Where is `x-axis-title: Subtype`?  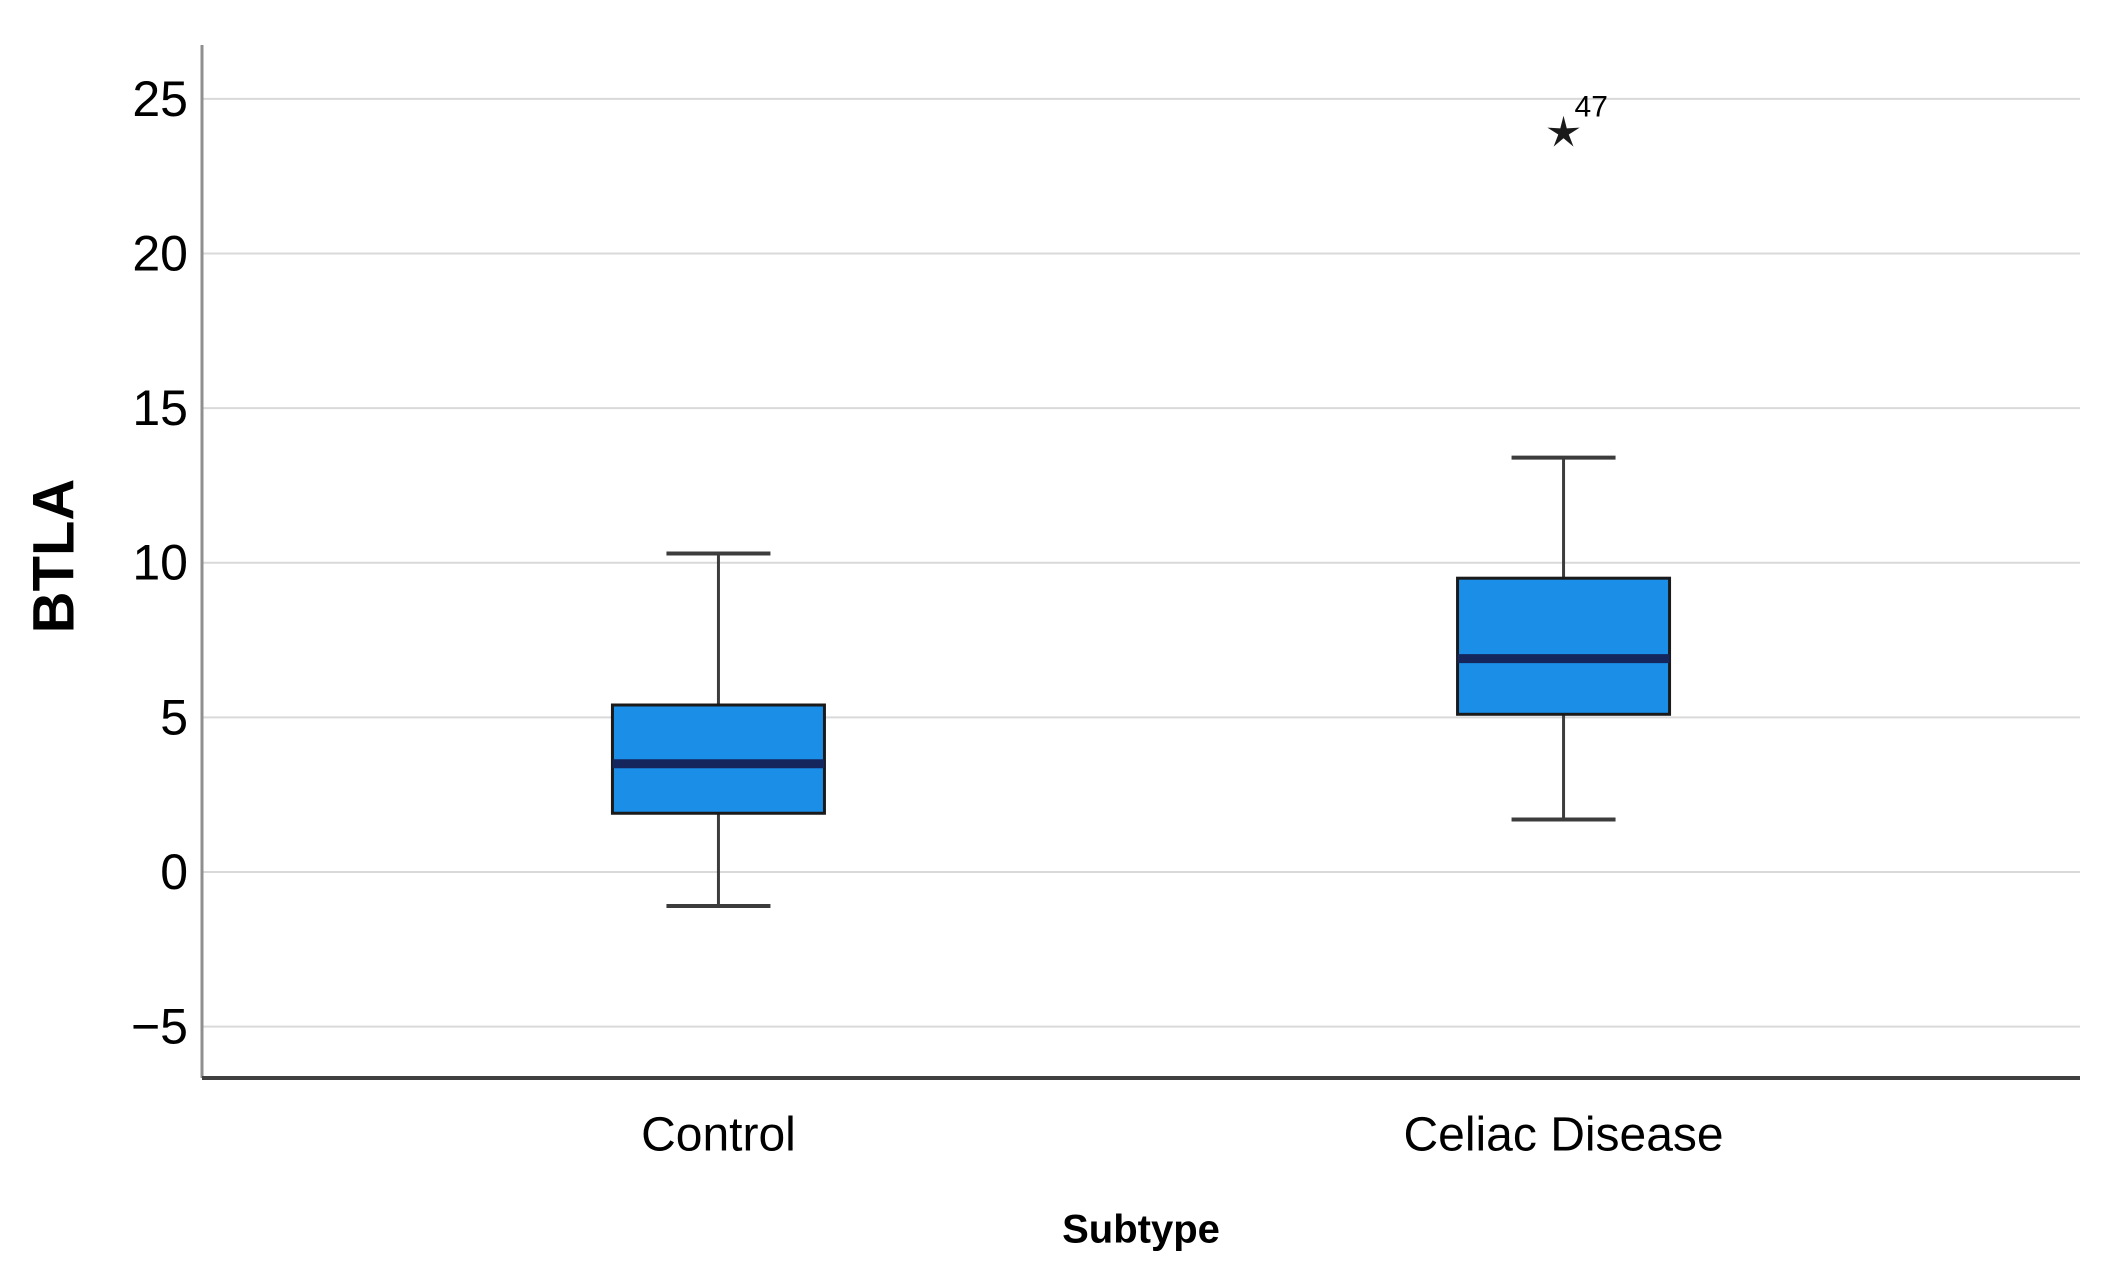
x-axis-title: Subtype is located at coordinates (1141, 1229).